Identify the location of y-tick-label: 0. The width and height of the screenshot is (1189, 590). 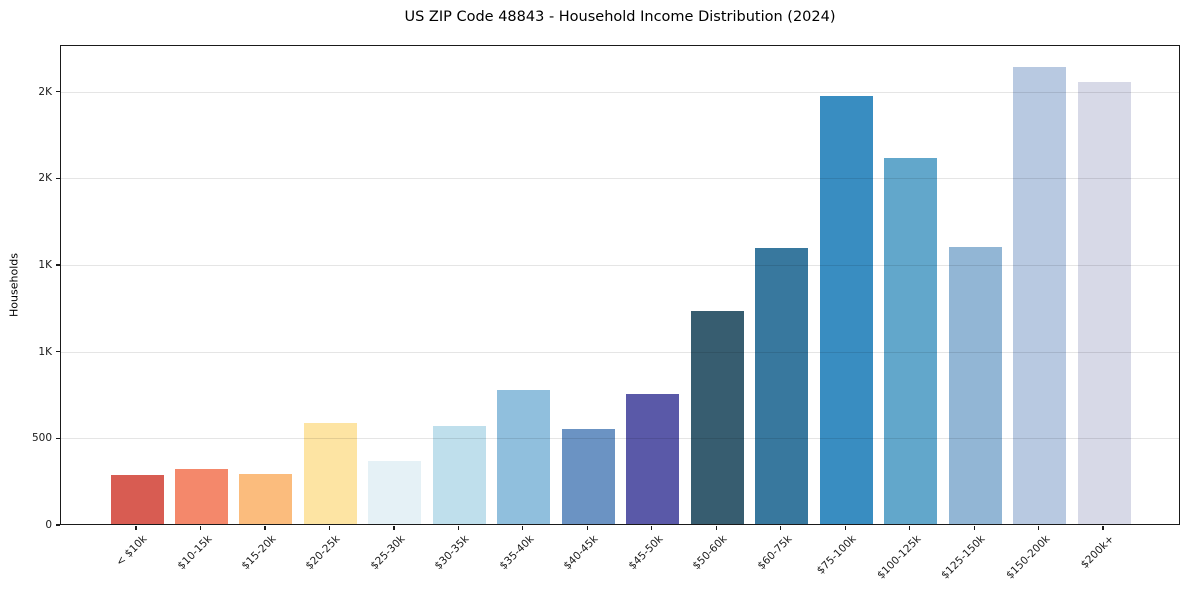
(48, 525).